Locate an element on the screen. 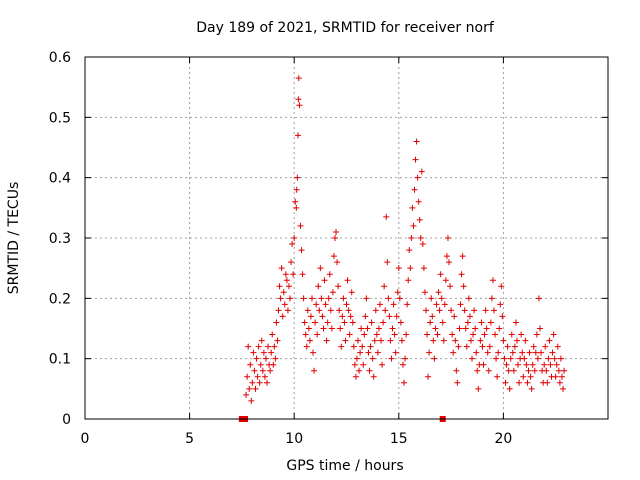 The height and width of the screenshot is (480, 640). x-tick-label: 10 is located at coordinates (294, 439).